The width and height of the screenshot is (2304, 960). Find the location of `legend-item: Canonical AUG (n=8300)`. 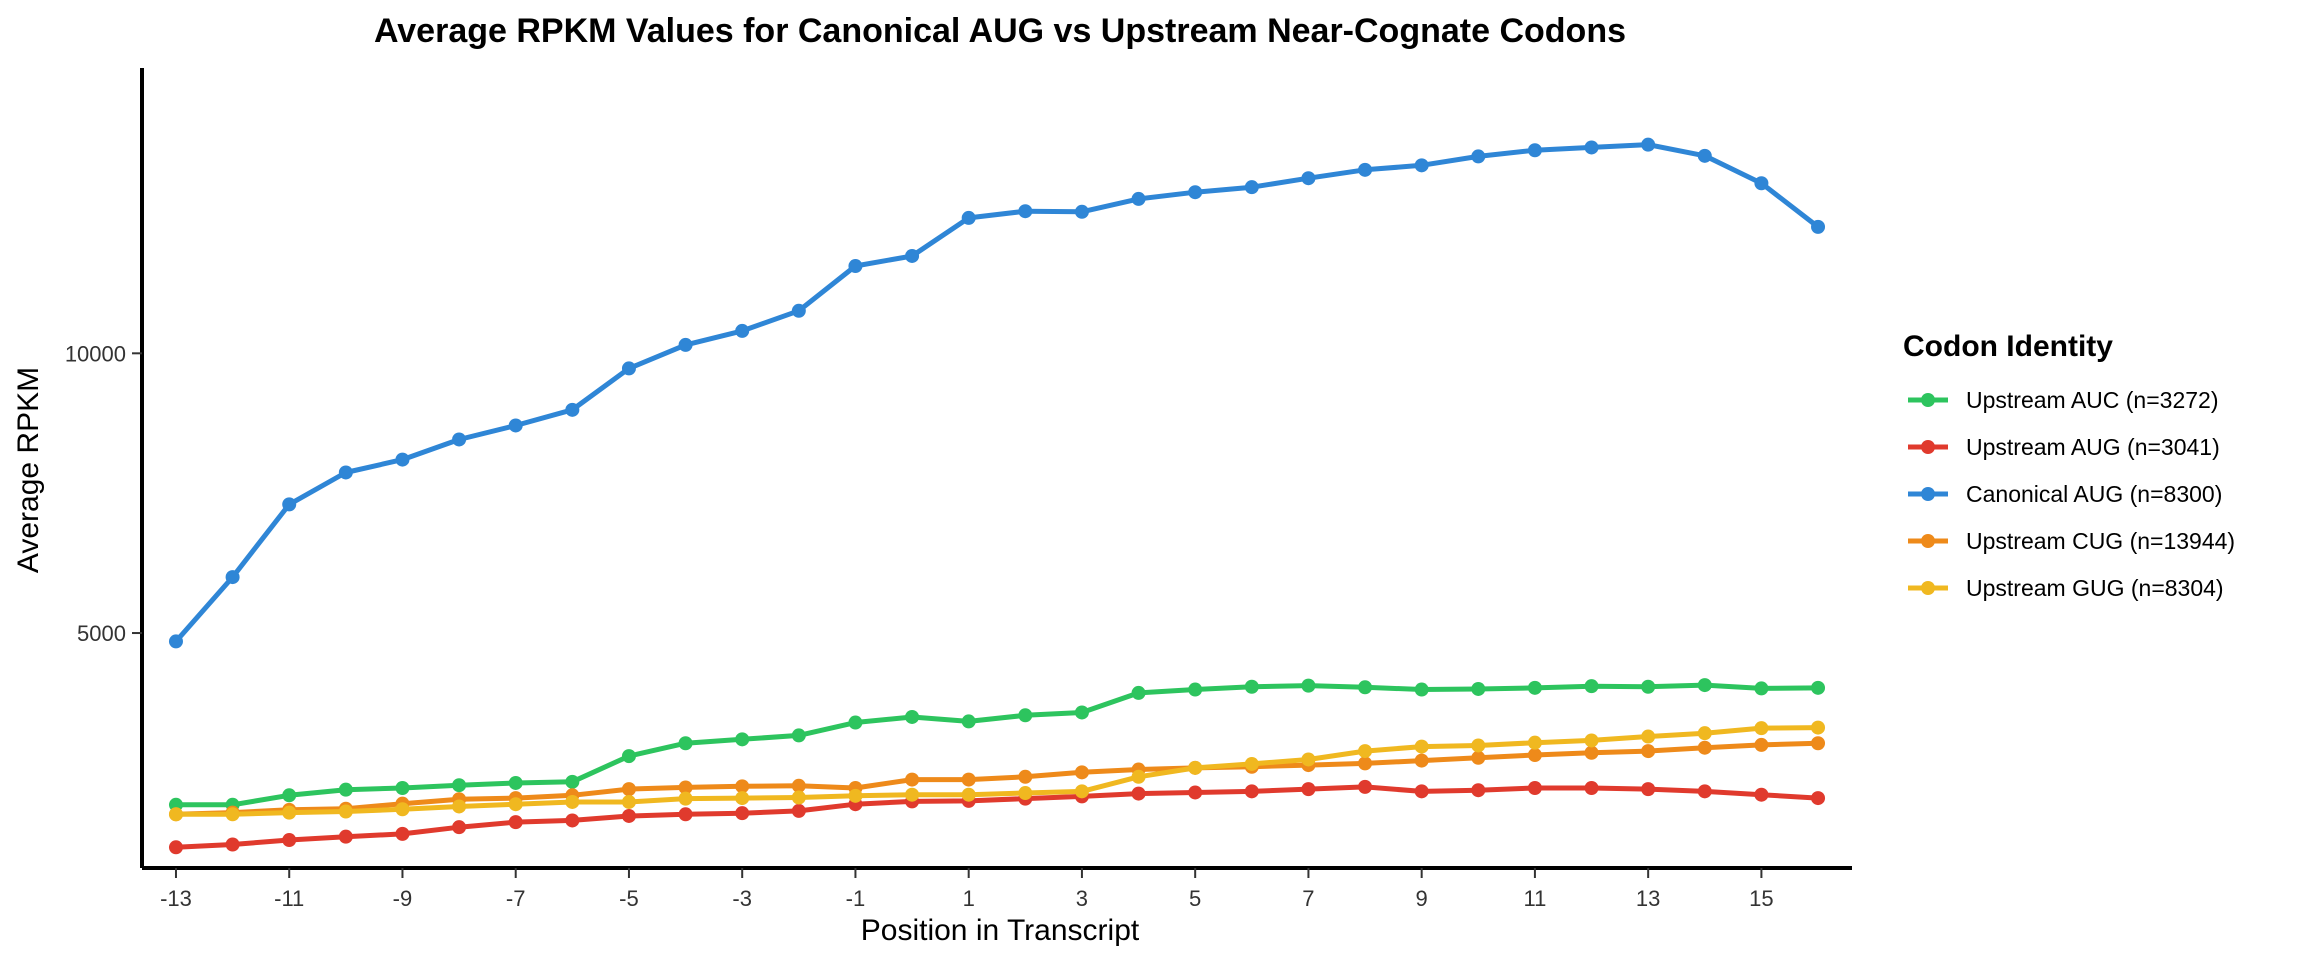

legend-item: Canonical AUG (n=8300) is located at coordinates (2065, 494).